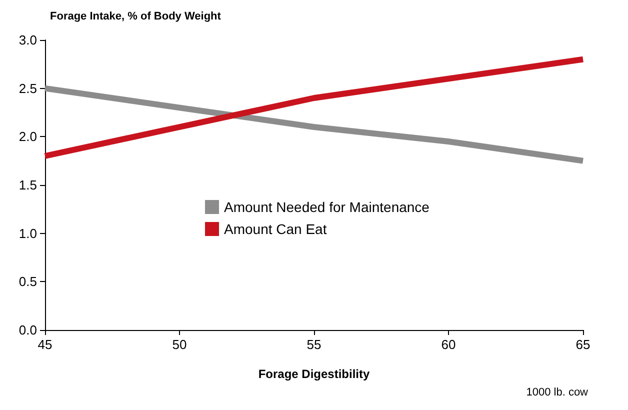 The image size is (628, 410). I want to click on y-tick-label: 2.0, so click(27, 136).